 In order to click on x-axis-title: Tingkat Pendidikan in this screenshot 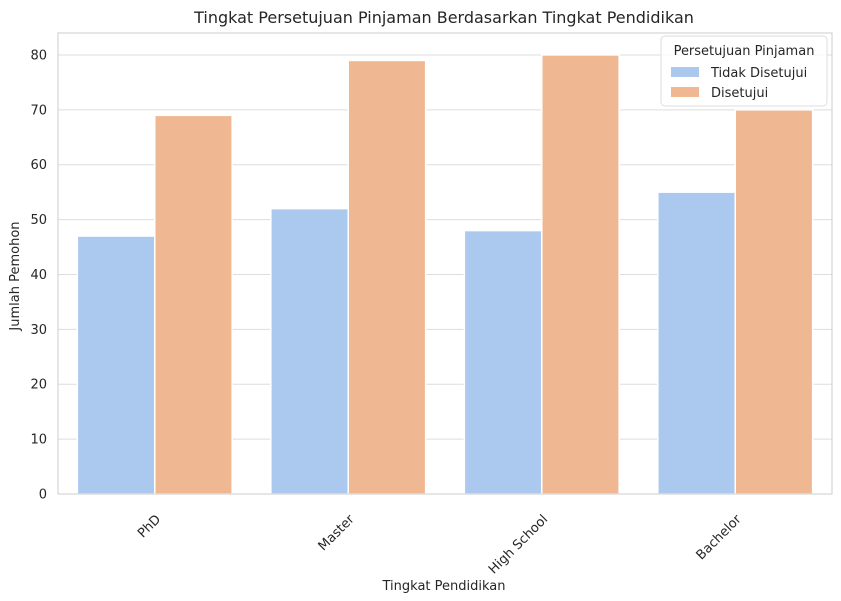, I will do `click(444, 586)`.